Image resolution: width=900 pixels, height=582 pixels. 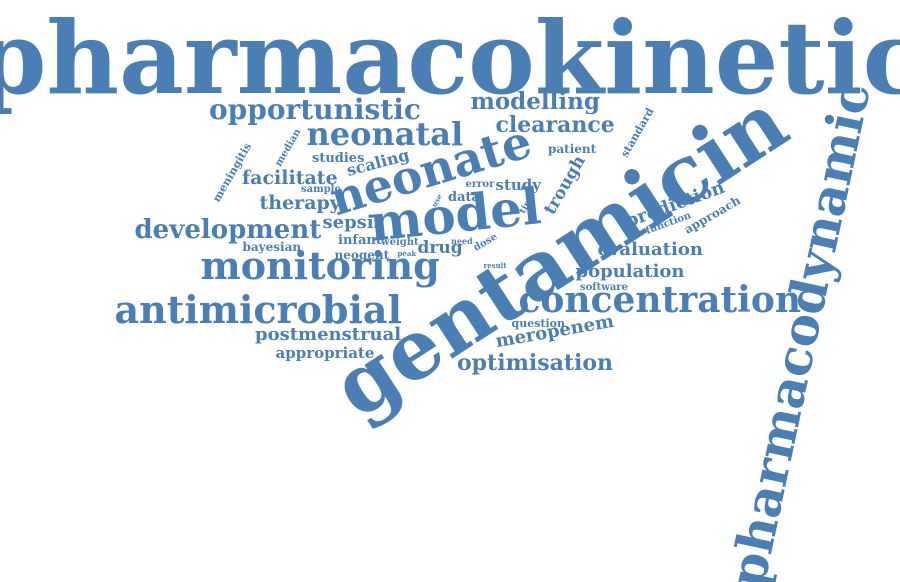 I want to click on word-software: software, so click(x=604, y=287).